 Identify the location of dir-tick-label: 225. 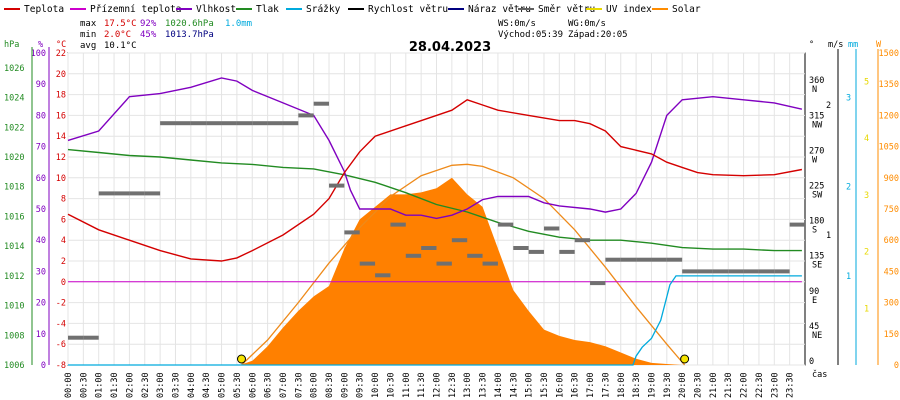
(816, 187).